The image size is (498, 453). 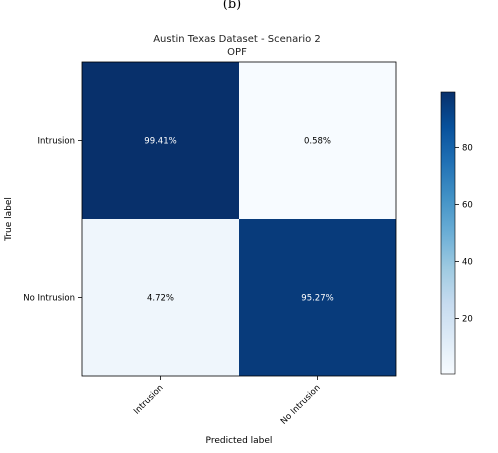 What do you see at coordinates (464, 234) in the screenshot?
I see `colorbar-ticks: 20 40 60 80` at bounding box center [464, 234].